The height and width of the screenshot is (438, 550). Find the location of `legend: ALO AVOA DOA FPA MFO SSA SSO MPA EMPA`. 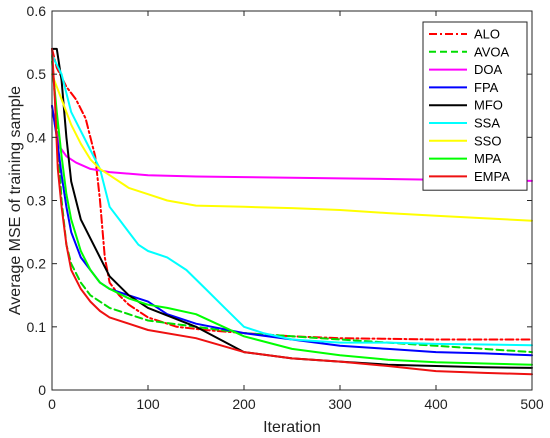

legend: ALO AVOA DOA FPA MFO SSA SSO MPA EMPA is located at coordinates (475, 106).